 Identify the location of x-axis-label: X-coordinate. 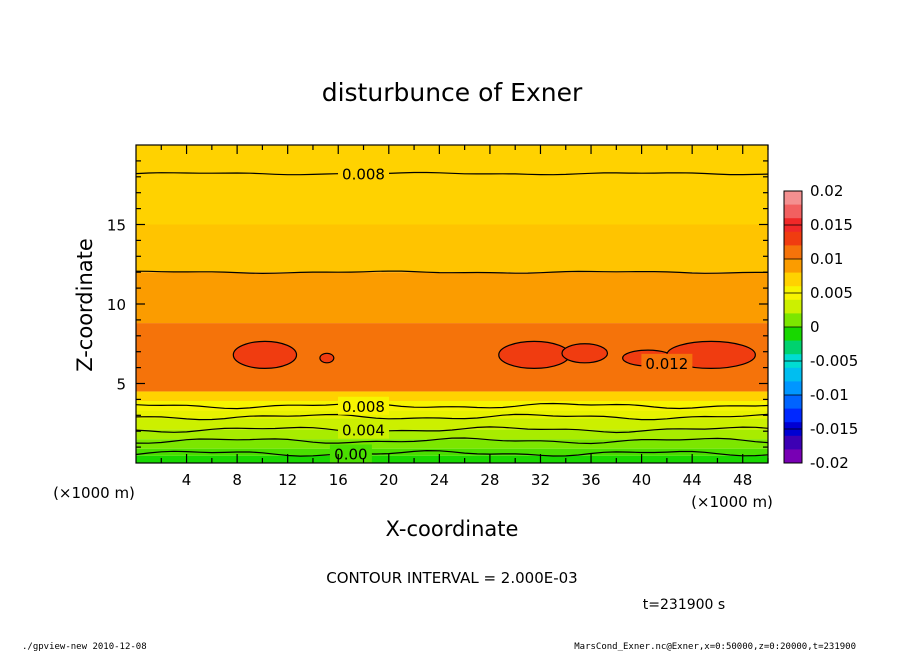
(452, 529).